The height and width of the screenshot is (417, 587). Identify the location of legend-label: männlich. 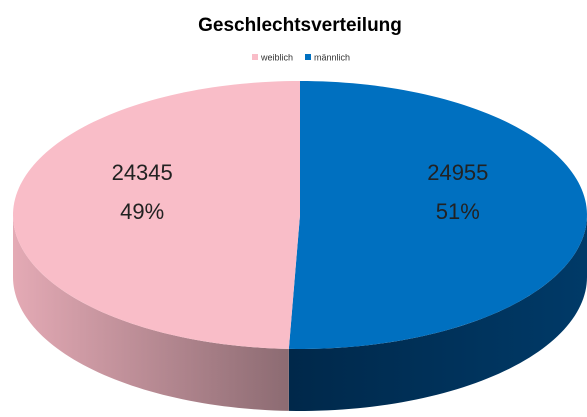
(332, 57).